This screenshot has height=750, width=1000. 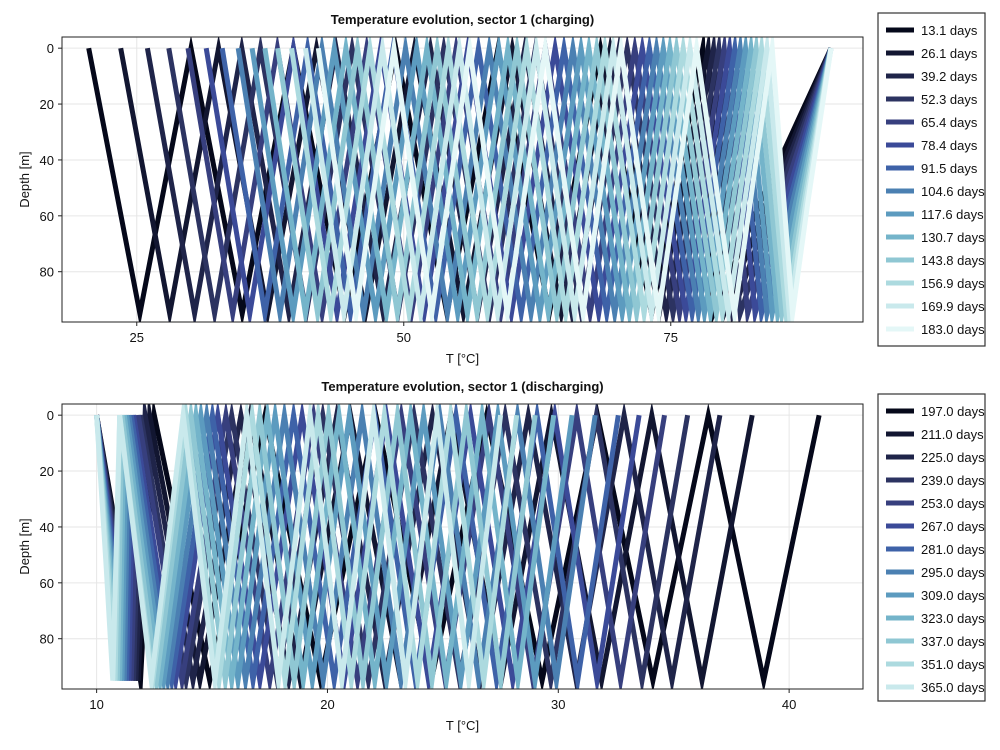 What do you see at coordinates (949, 168) in the screenshot?
I see `legend-label: 91.5 days` at bounding box center [949, 168].